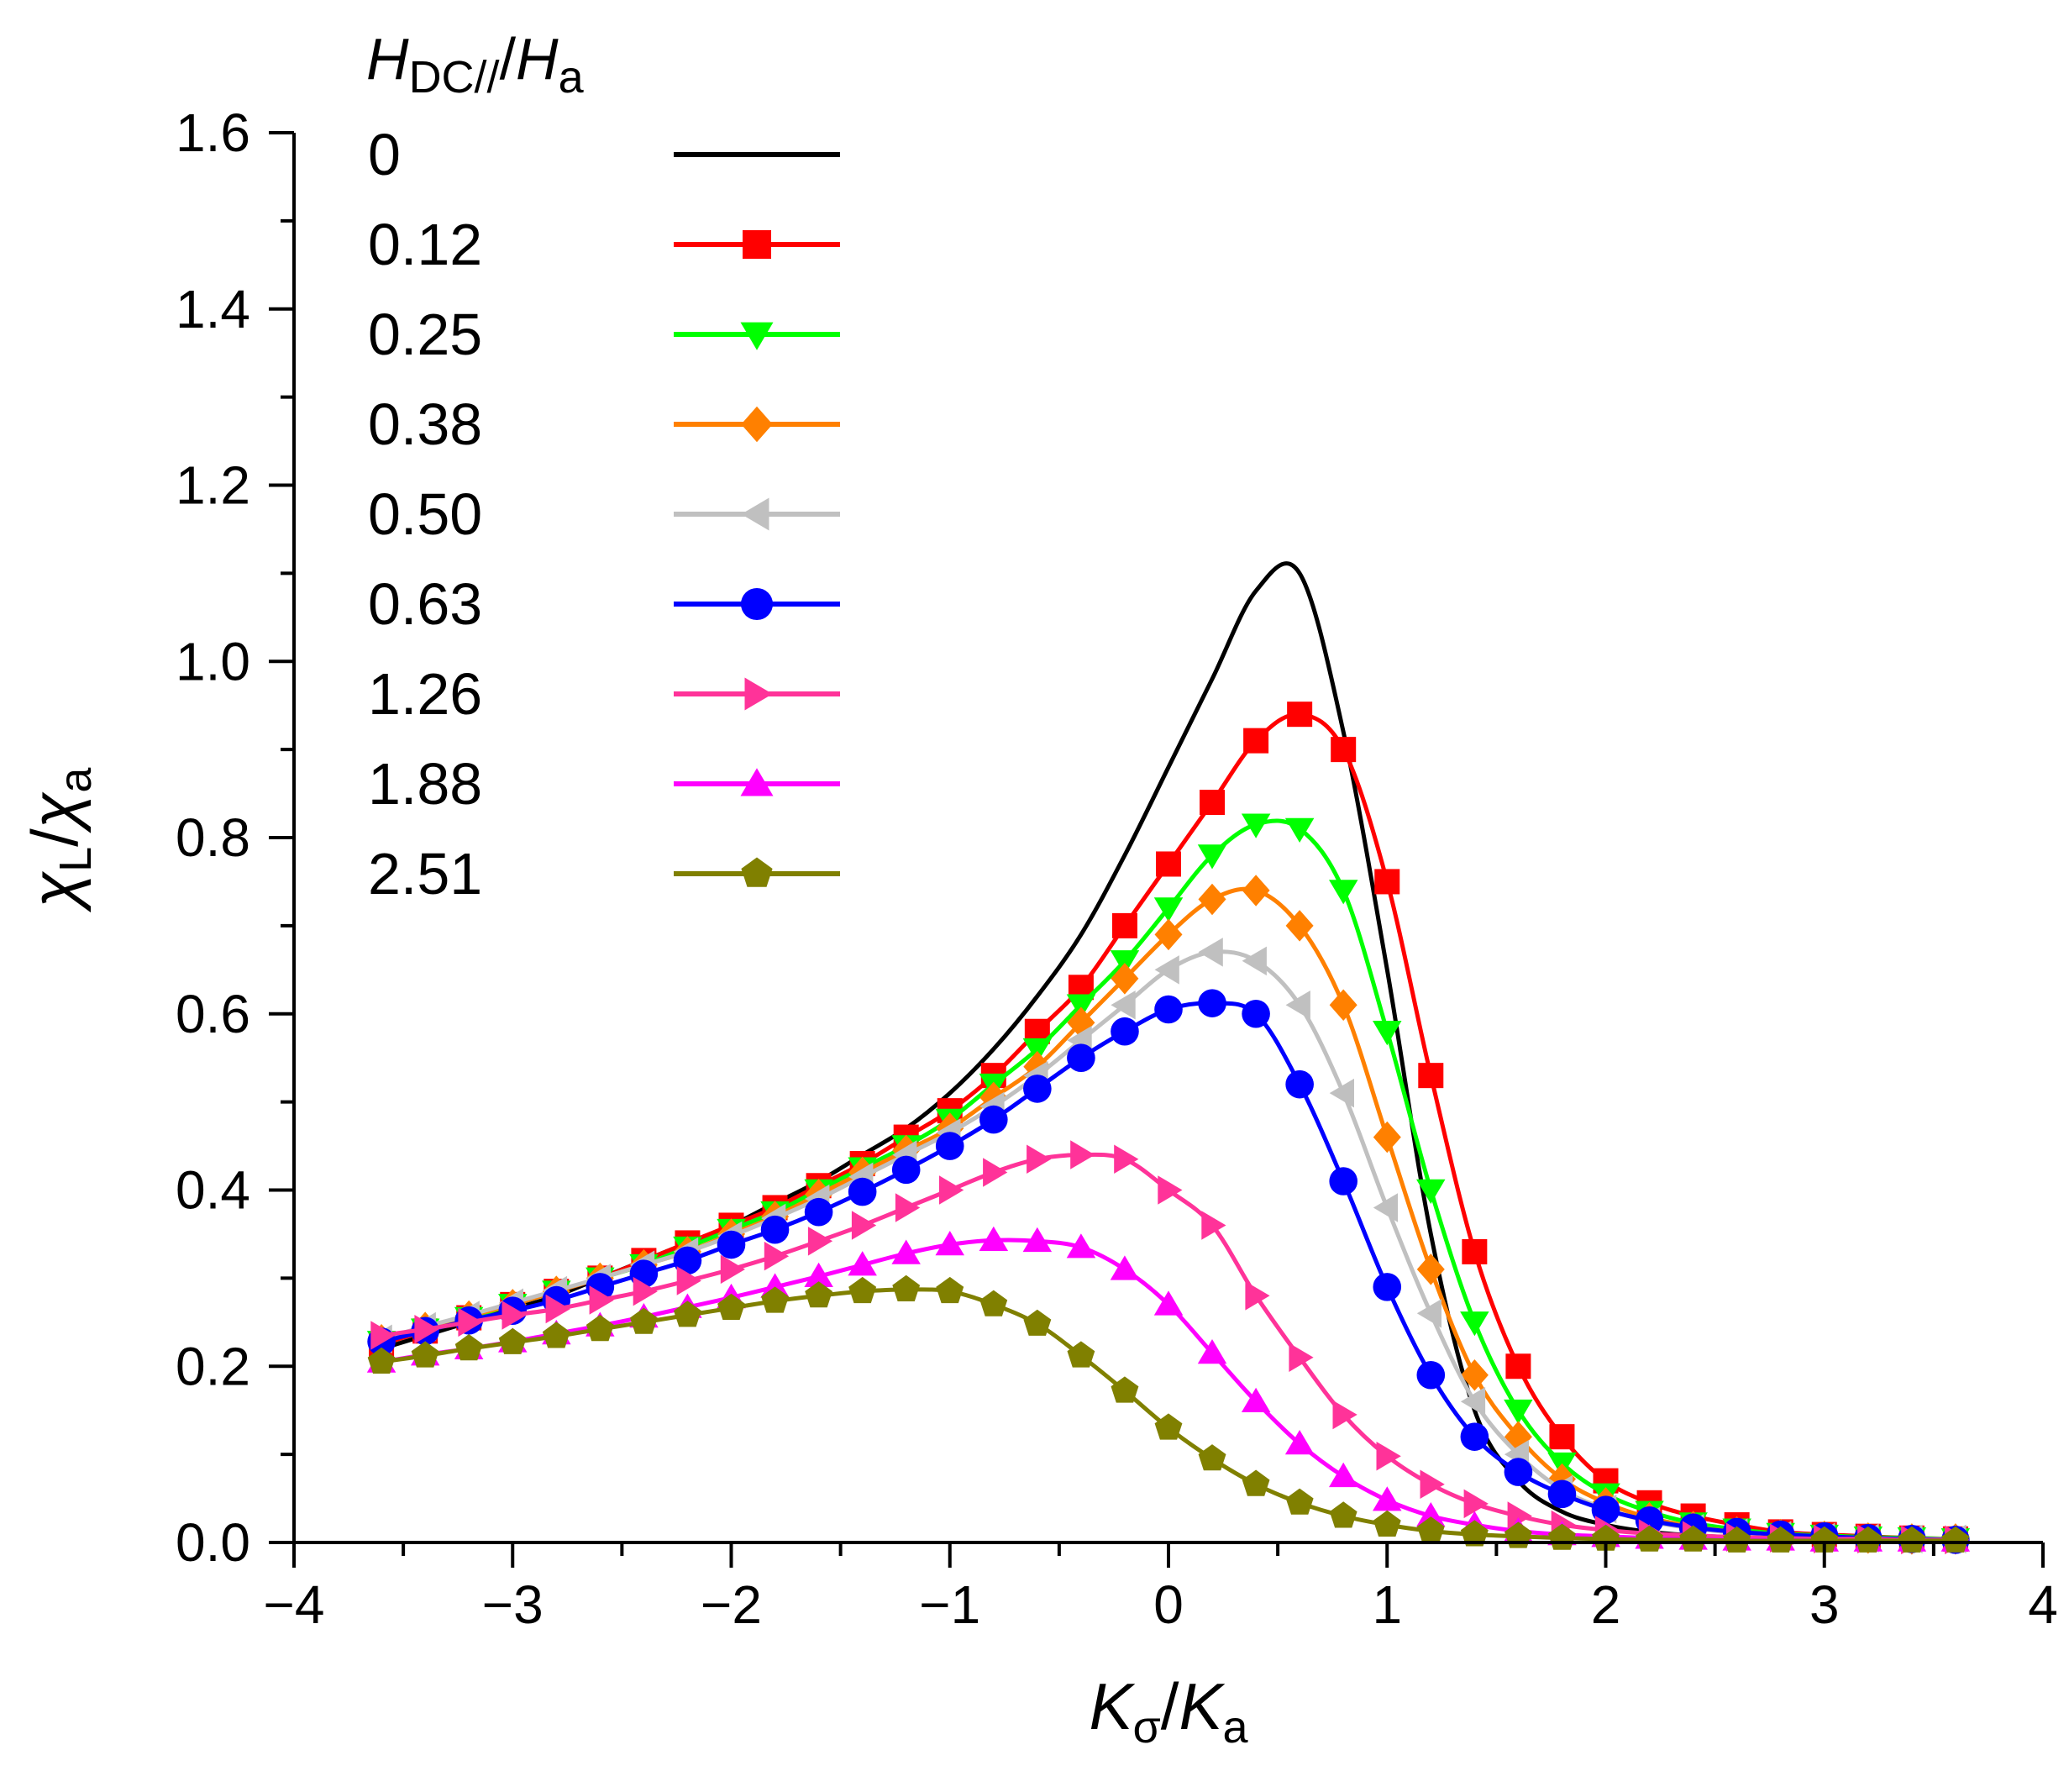 Image resolution: width=2069 pixels, height=1792 pixels. I want to click on legend-entry: 0.63, so click(604, 604).